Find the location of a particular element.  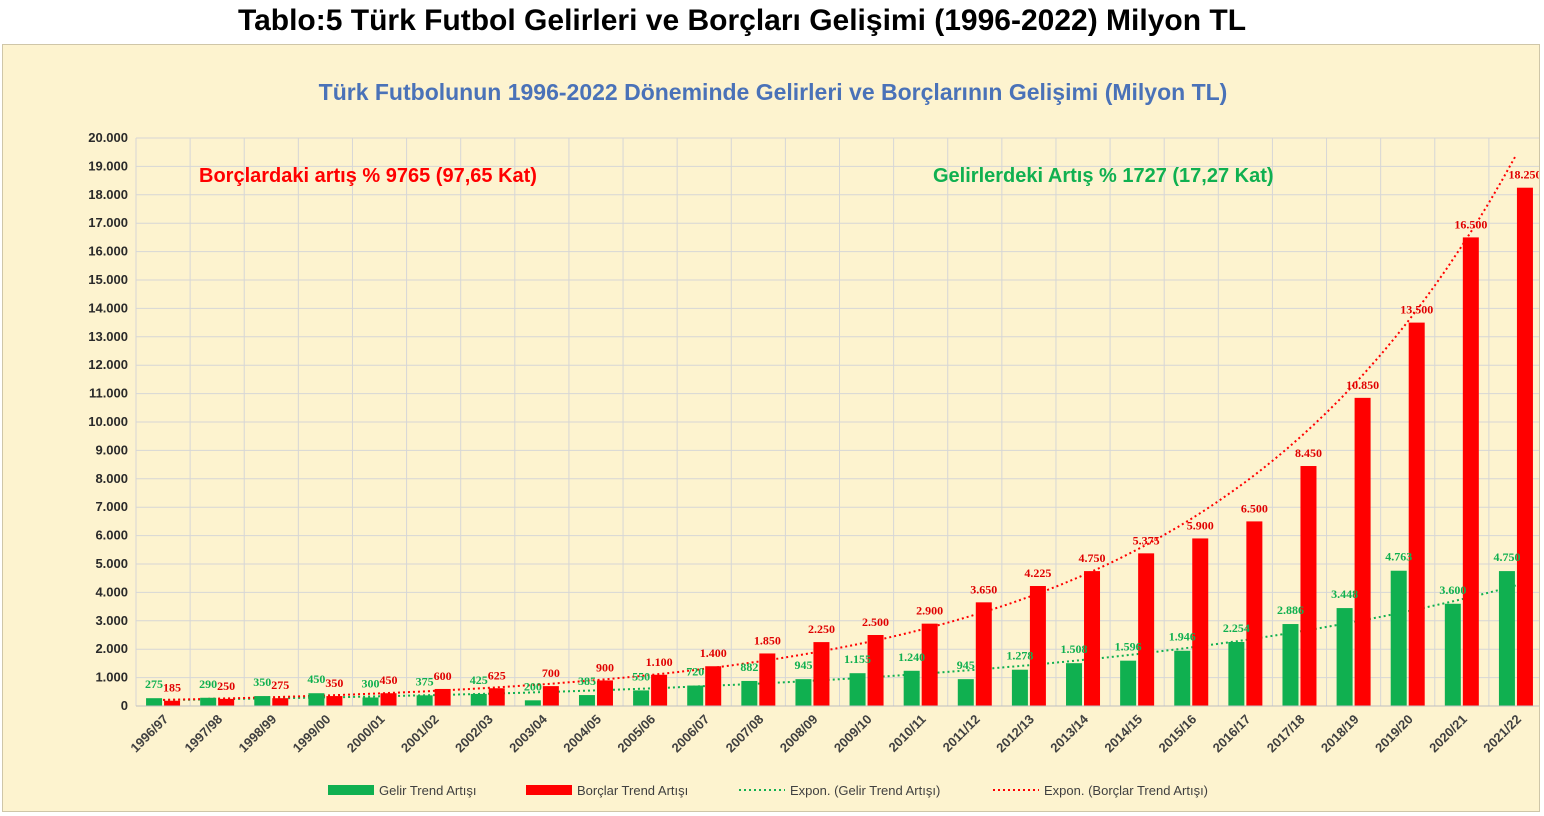

y-tick-label: 17.000 is located at coordinates (108, 222).